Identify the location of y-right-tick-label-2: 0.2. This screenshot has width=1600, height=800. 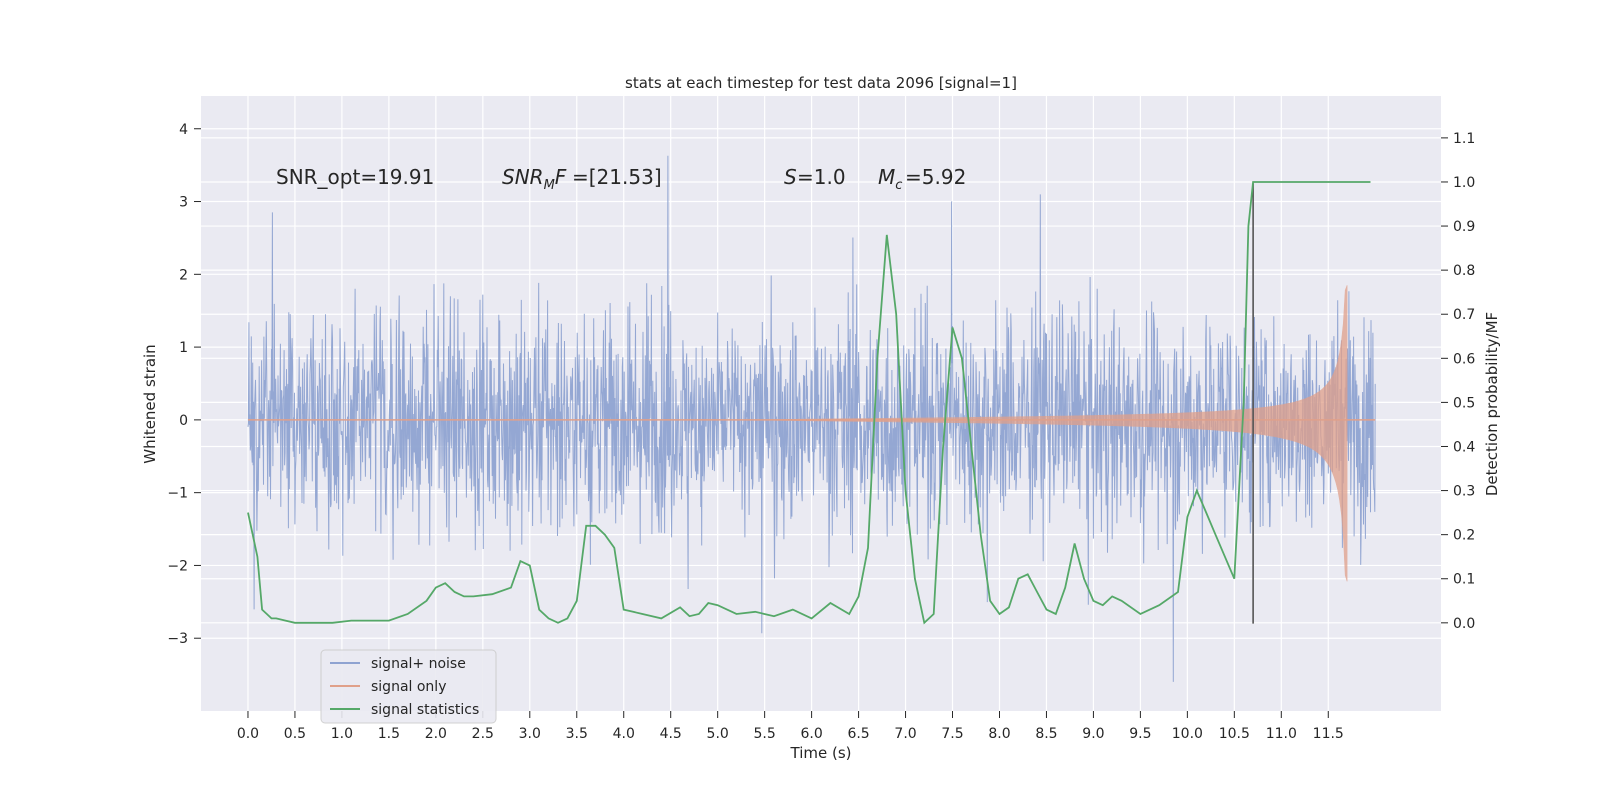
(1464, 536).